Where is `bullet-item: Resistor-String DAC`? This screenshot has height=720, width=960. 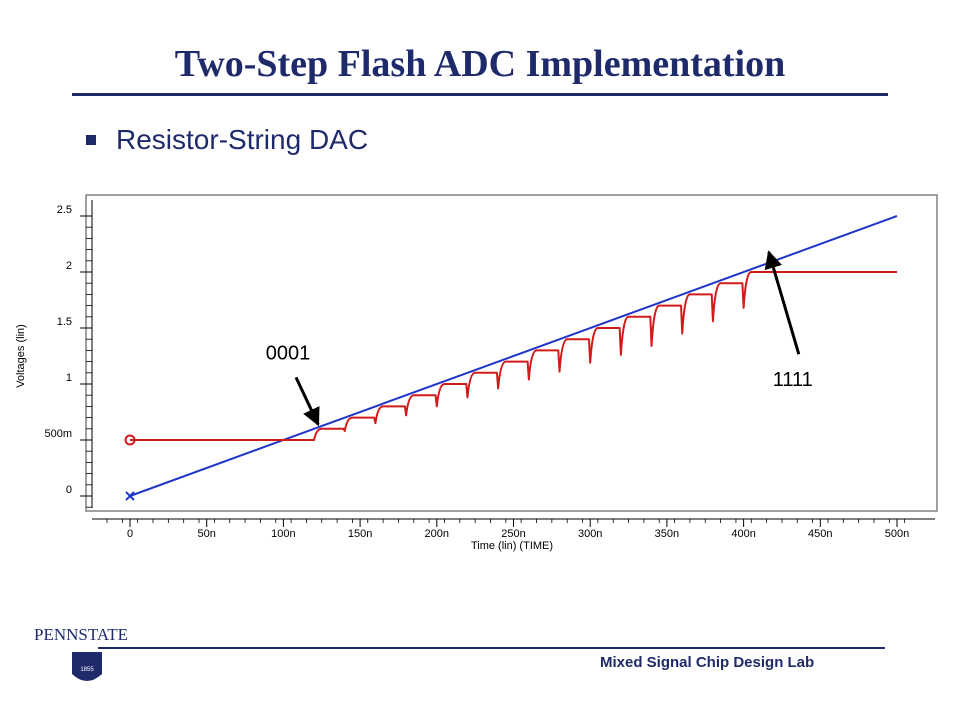 bullet-item: Resistor-String DAC is located at coordinates (227, 140).